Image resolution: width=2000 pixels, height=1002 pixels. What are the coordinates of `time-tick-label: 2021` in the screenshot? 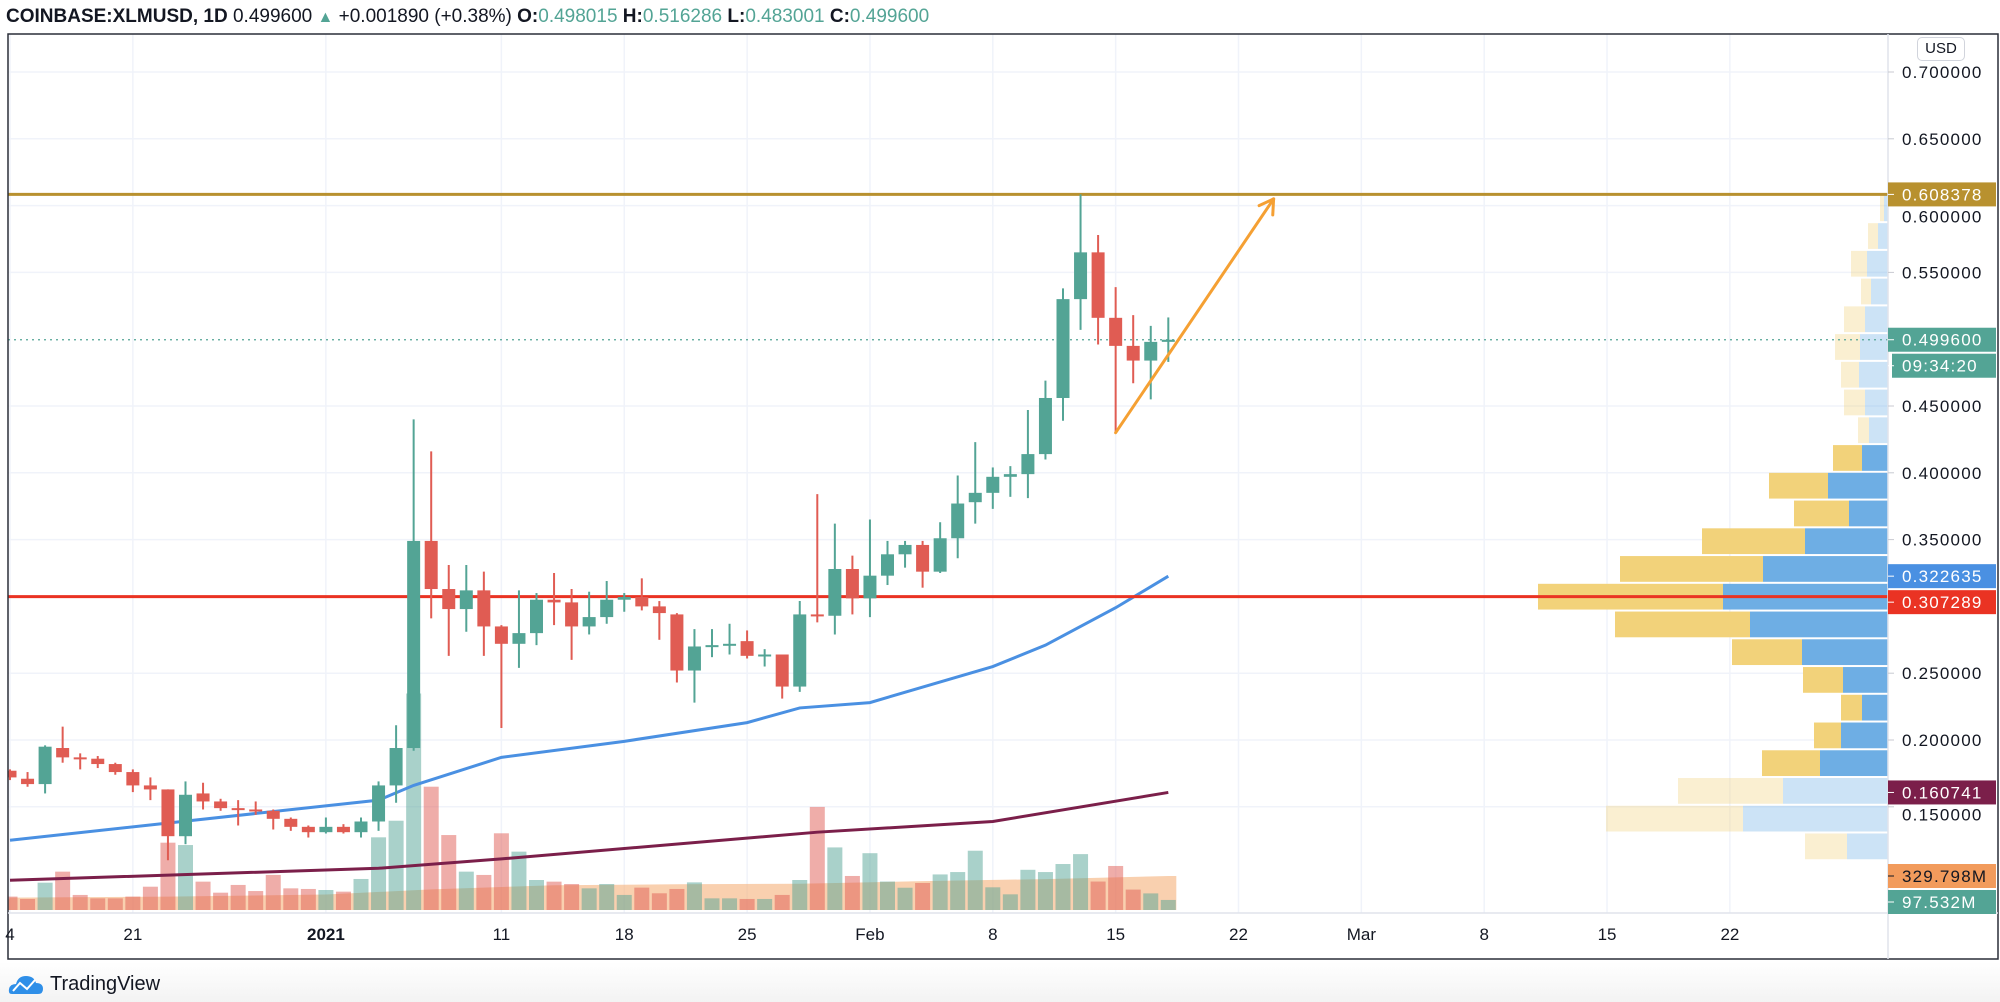 It's located at (326, 934).